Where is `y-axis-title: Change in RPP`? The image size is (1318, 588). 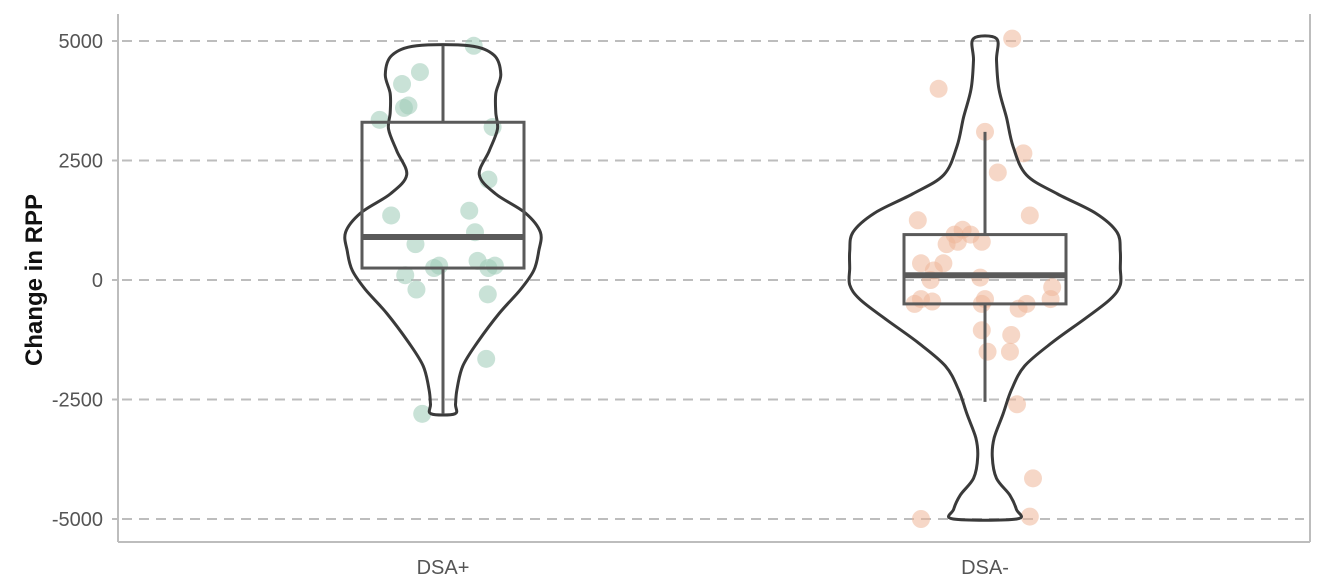 y-axis-title: Change in RPP is located at coordinates (34, 280).